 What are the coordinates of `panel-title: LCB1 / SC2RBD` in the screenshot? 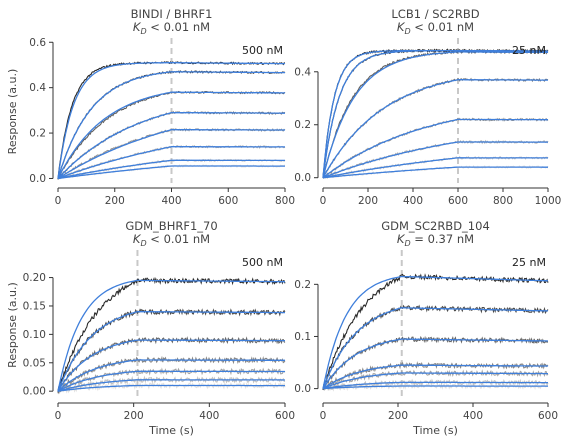 It's located at (435, 14).